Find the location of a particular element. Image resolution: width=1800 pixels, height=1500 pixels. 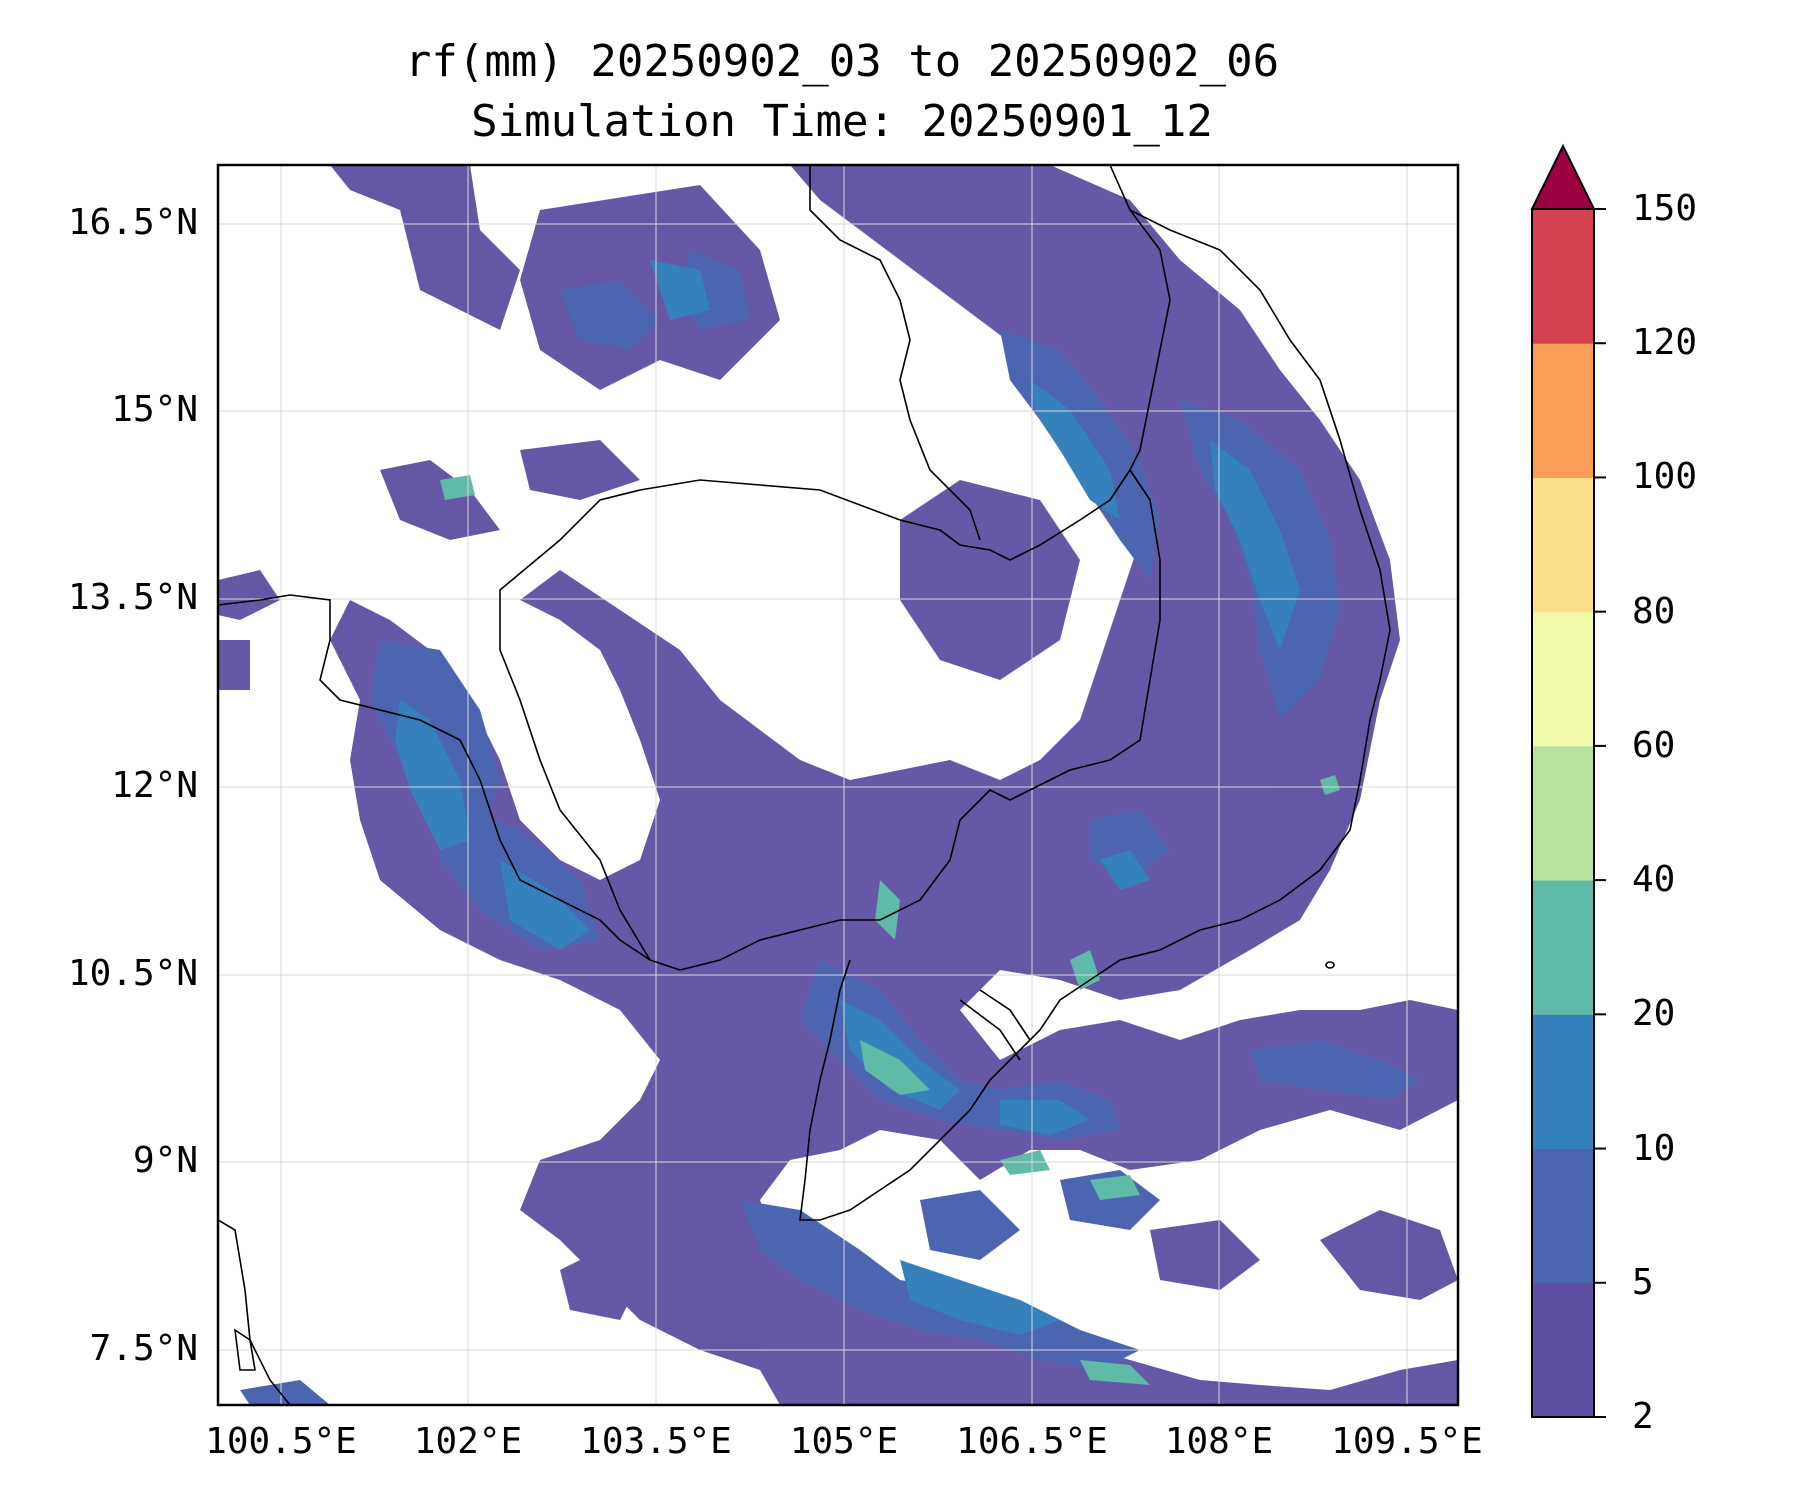

laos-border is located at coordinates (990, 353).